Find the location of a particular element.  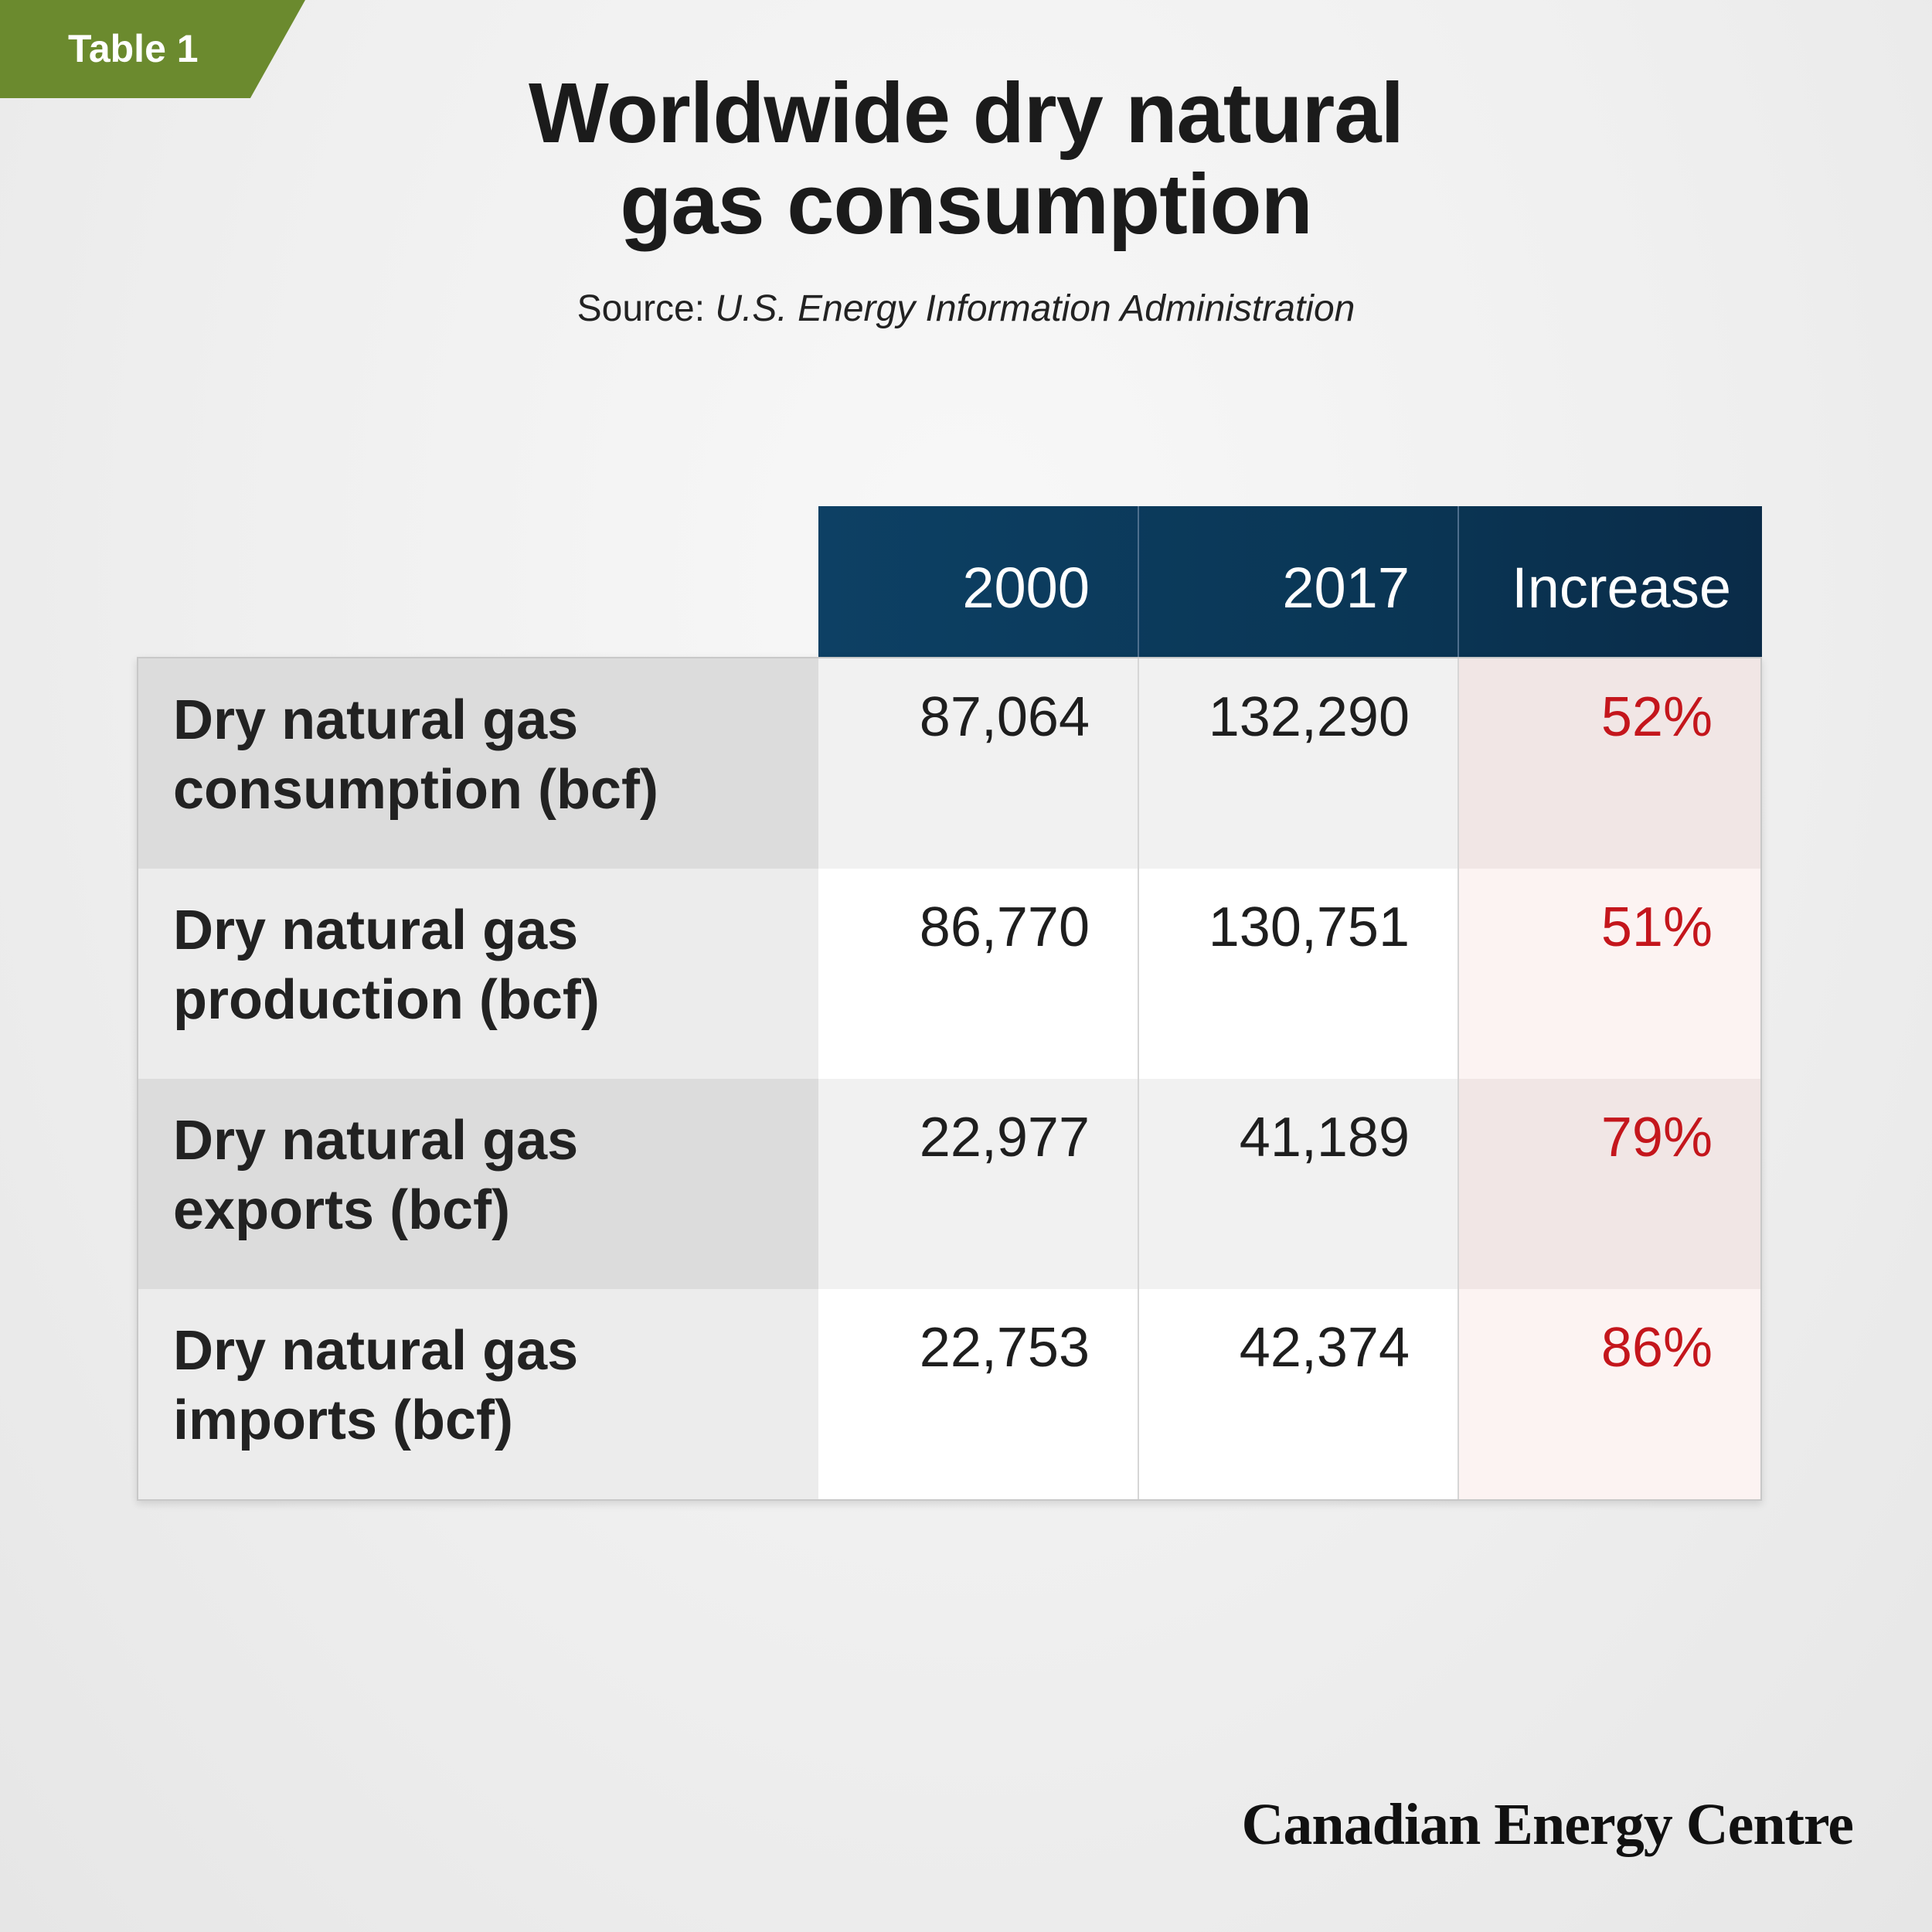

row-label-line: consumption (bcf) is located at coordinates (415, 790).